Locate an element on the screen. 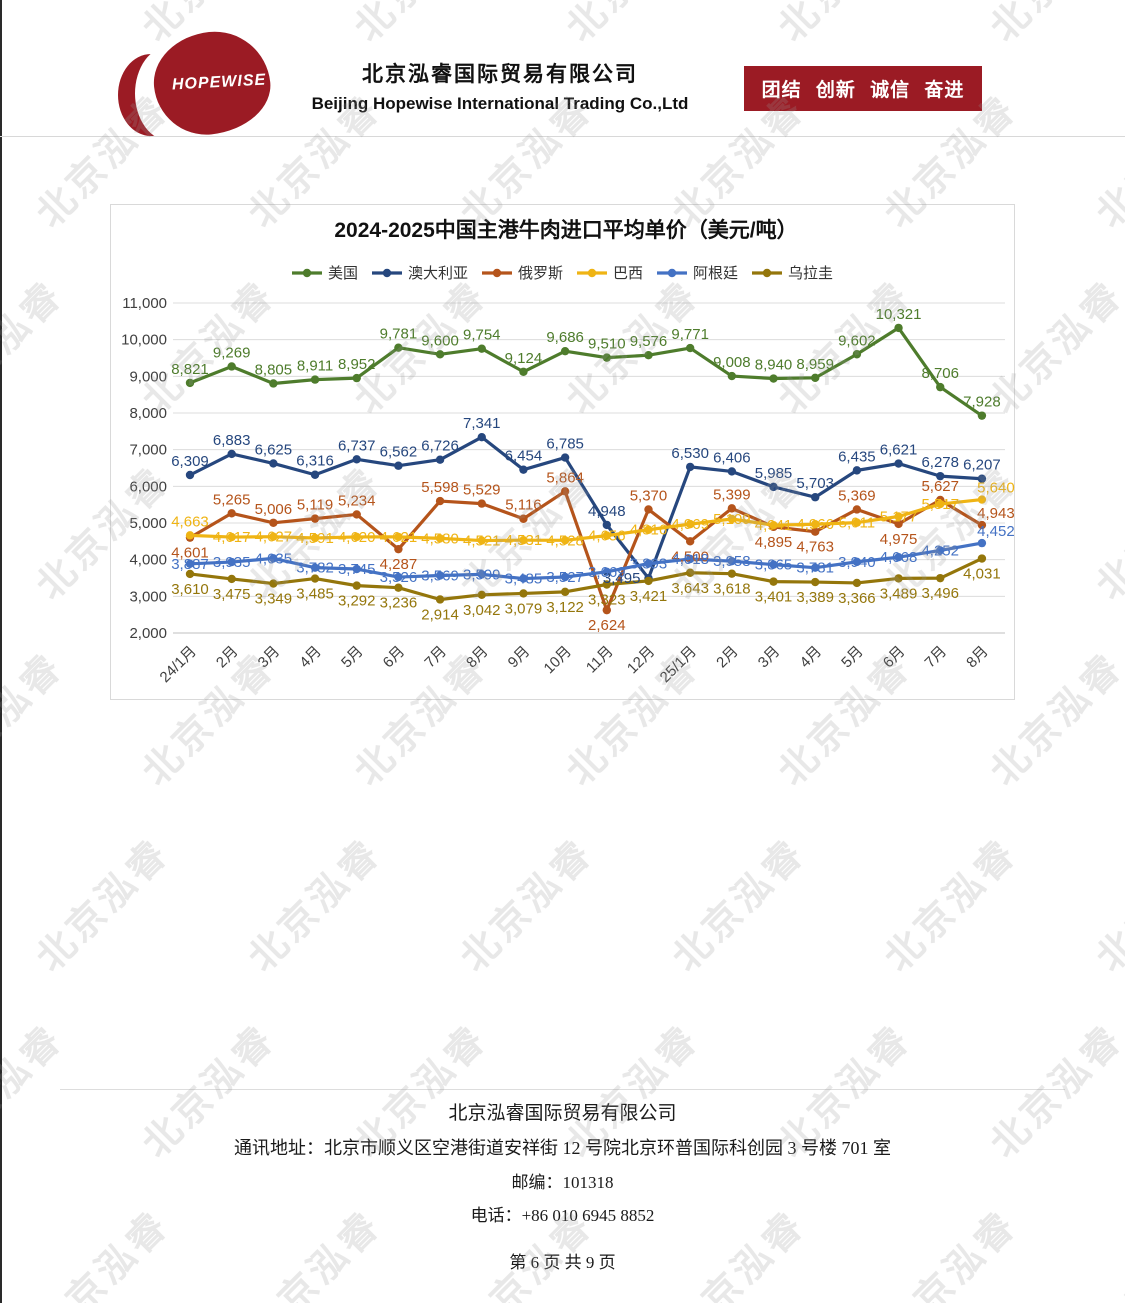 This screenshot has width=1125, height=1303. data-label-阿根廷: 4,068 is located at coordinates (899, 557).